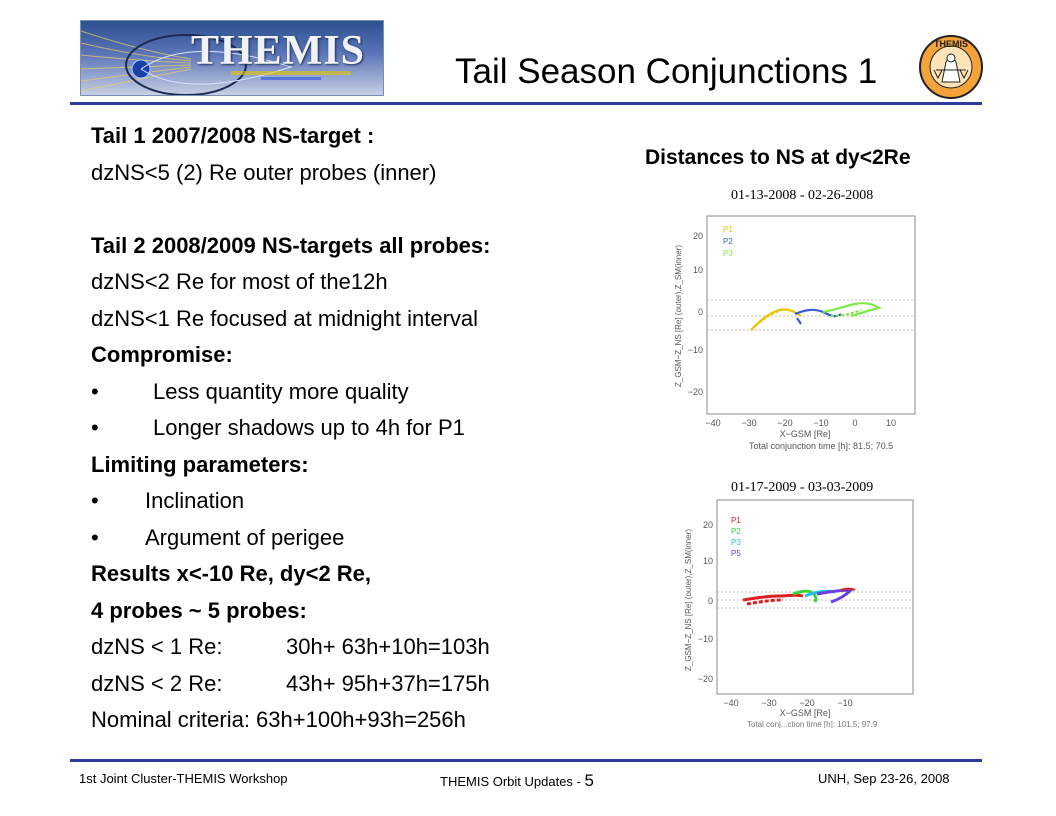  I want to click on plot2-ytick: 0, so click(710, 601).